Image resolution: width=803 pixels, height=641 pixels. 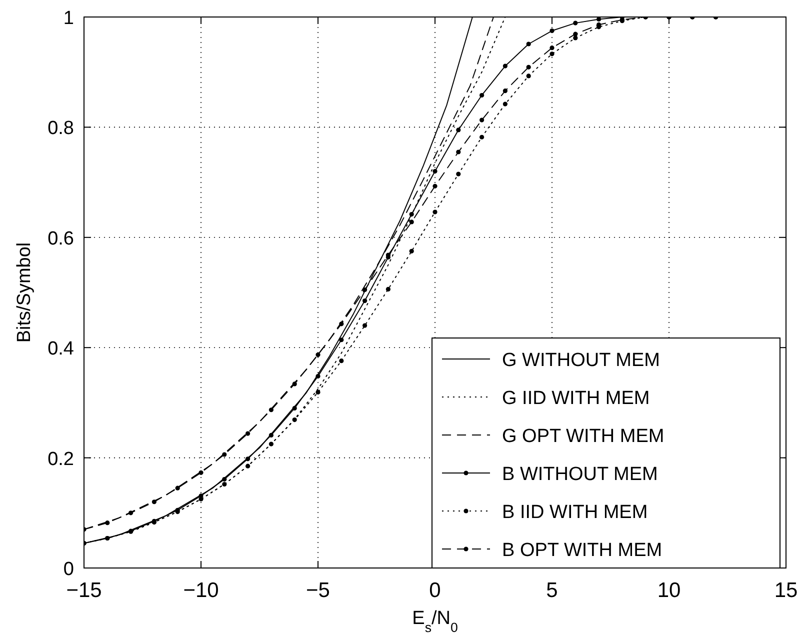 What do you see at coordinates (61, 239) in the screenshot?
I see `y-tick-label: 0.6` at bounding box center [61, 239].